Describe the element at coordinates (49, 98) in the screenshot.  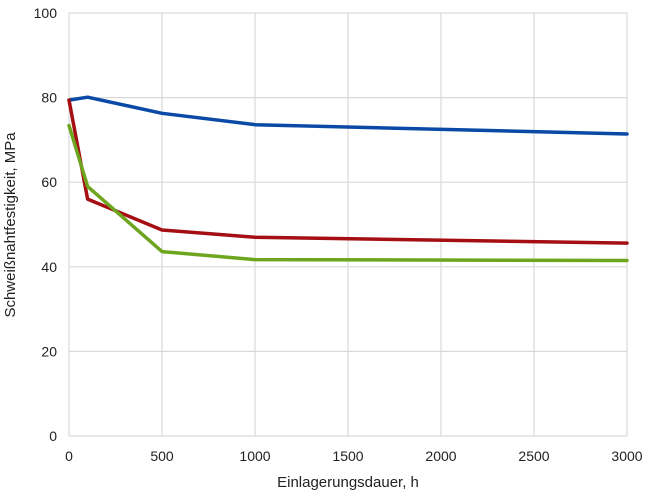
I see `y-tick-label: 80` at that location.